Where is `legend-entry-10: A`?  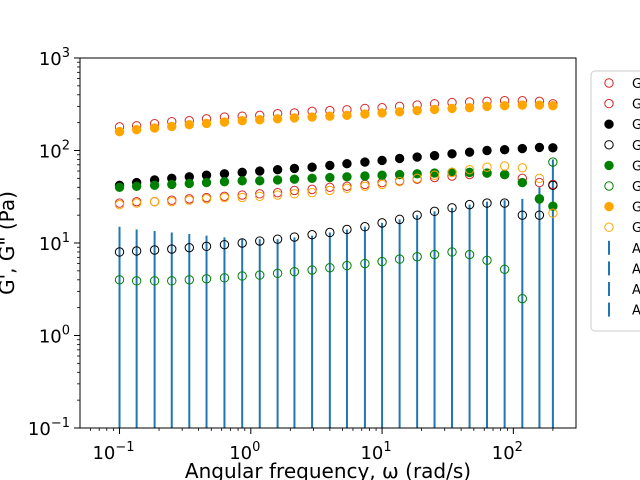 legend-entry-10: A is located at coordinates (624, 290).